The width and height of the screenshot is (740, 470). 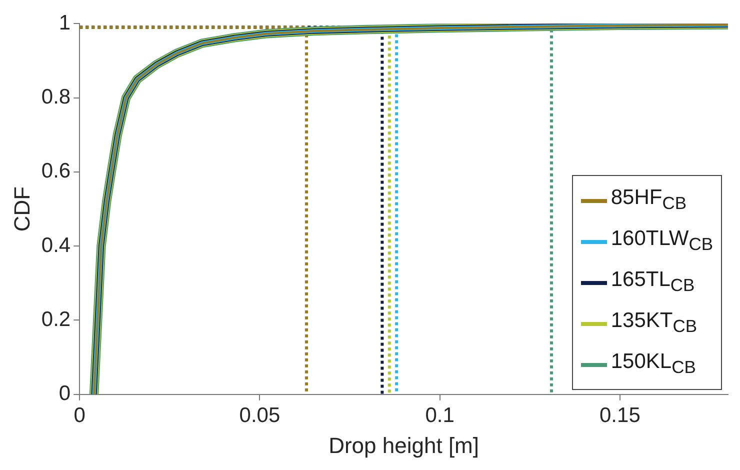 What do you see at coordinates (439, 415) in the screenshot?
I see `x-tick-label: 0.1` at bounding box center [439, 415].